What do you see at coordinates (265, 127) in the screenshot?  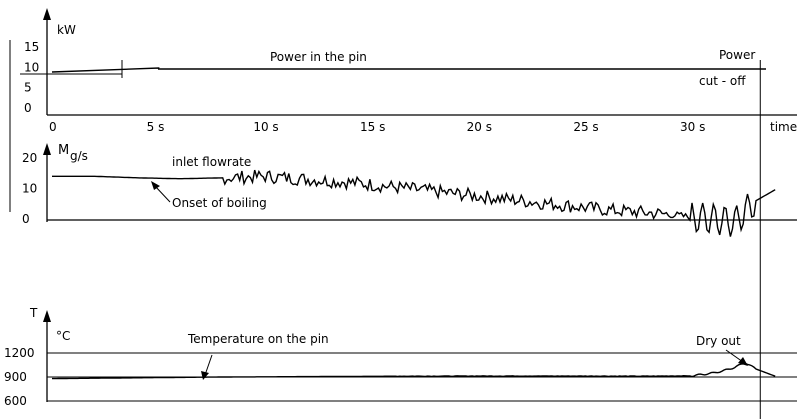 I see `power-xtick-label-2: 10 s` at bounding box center [265, 127].